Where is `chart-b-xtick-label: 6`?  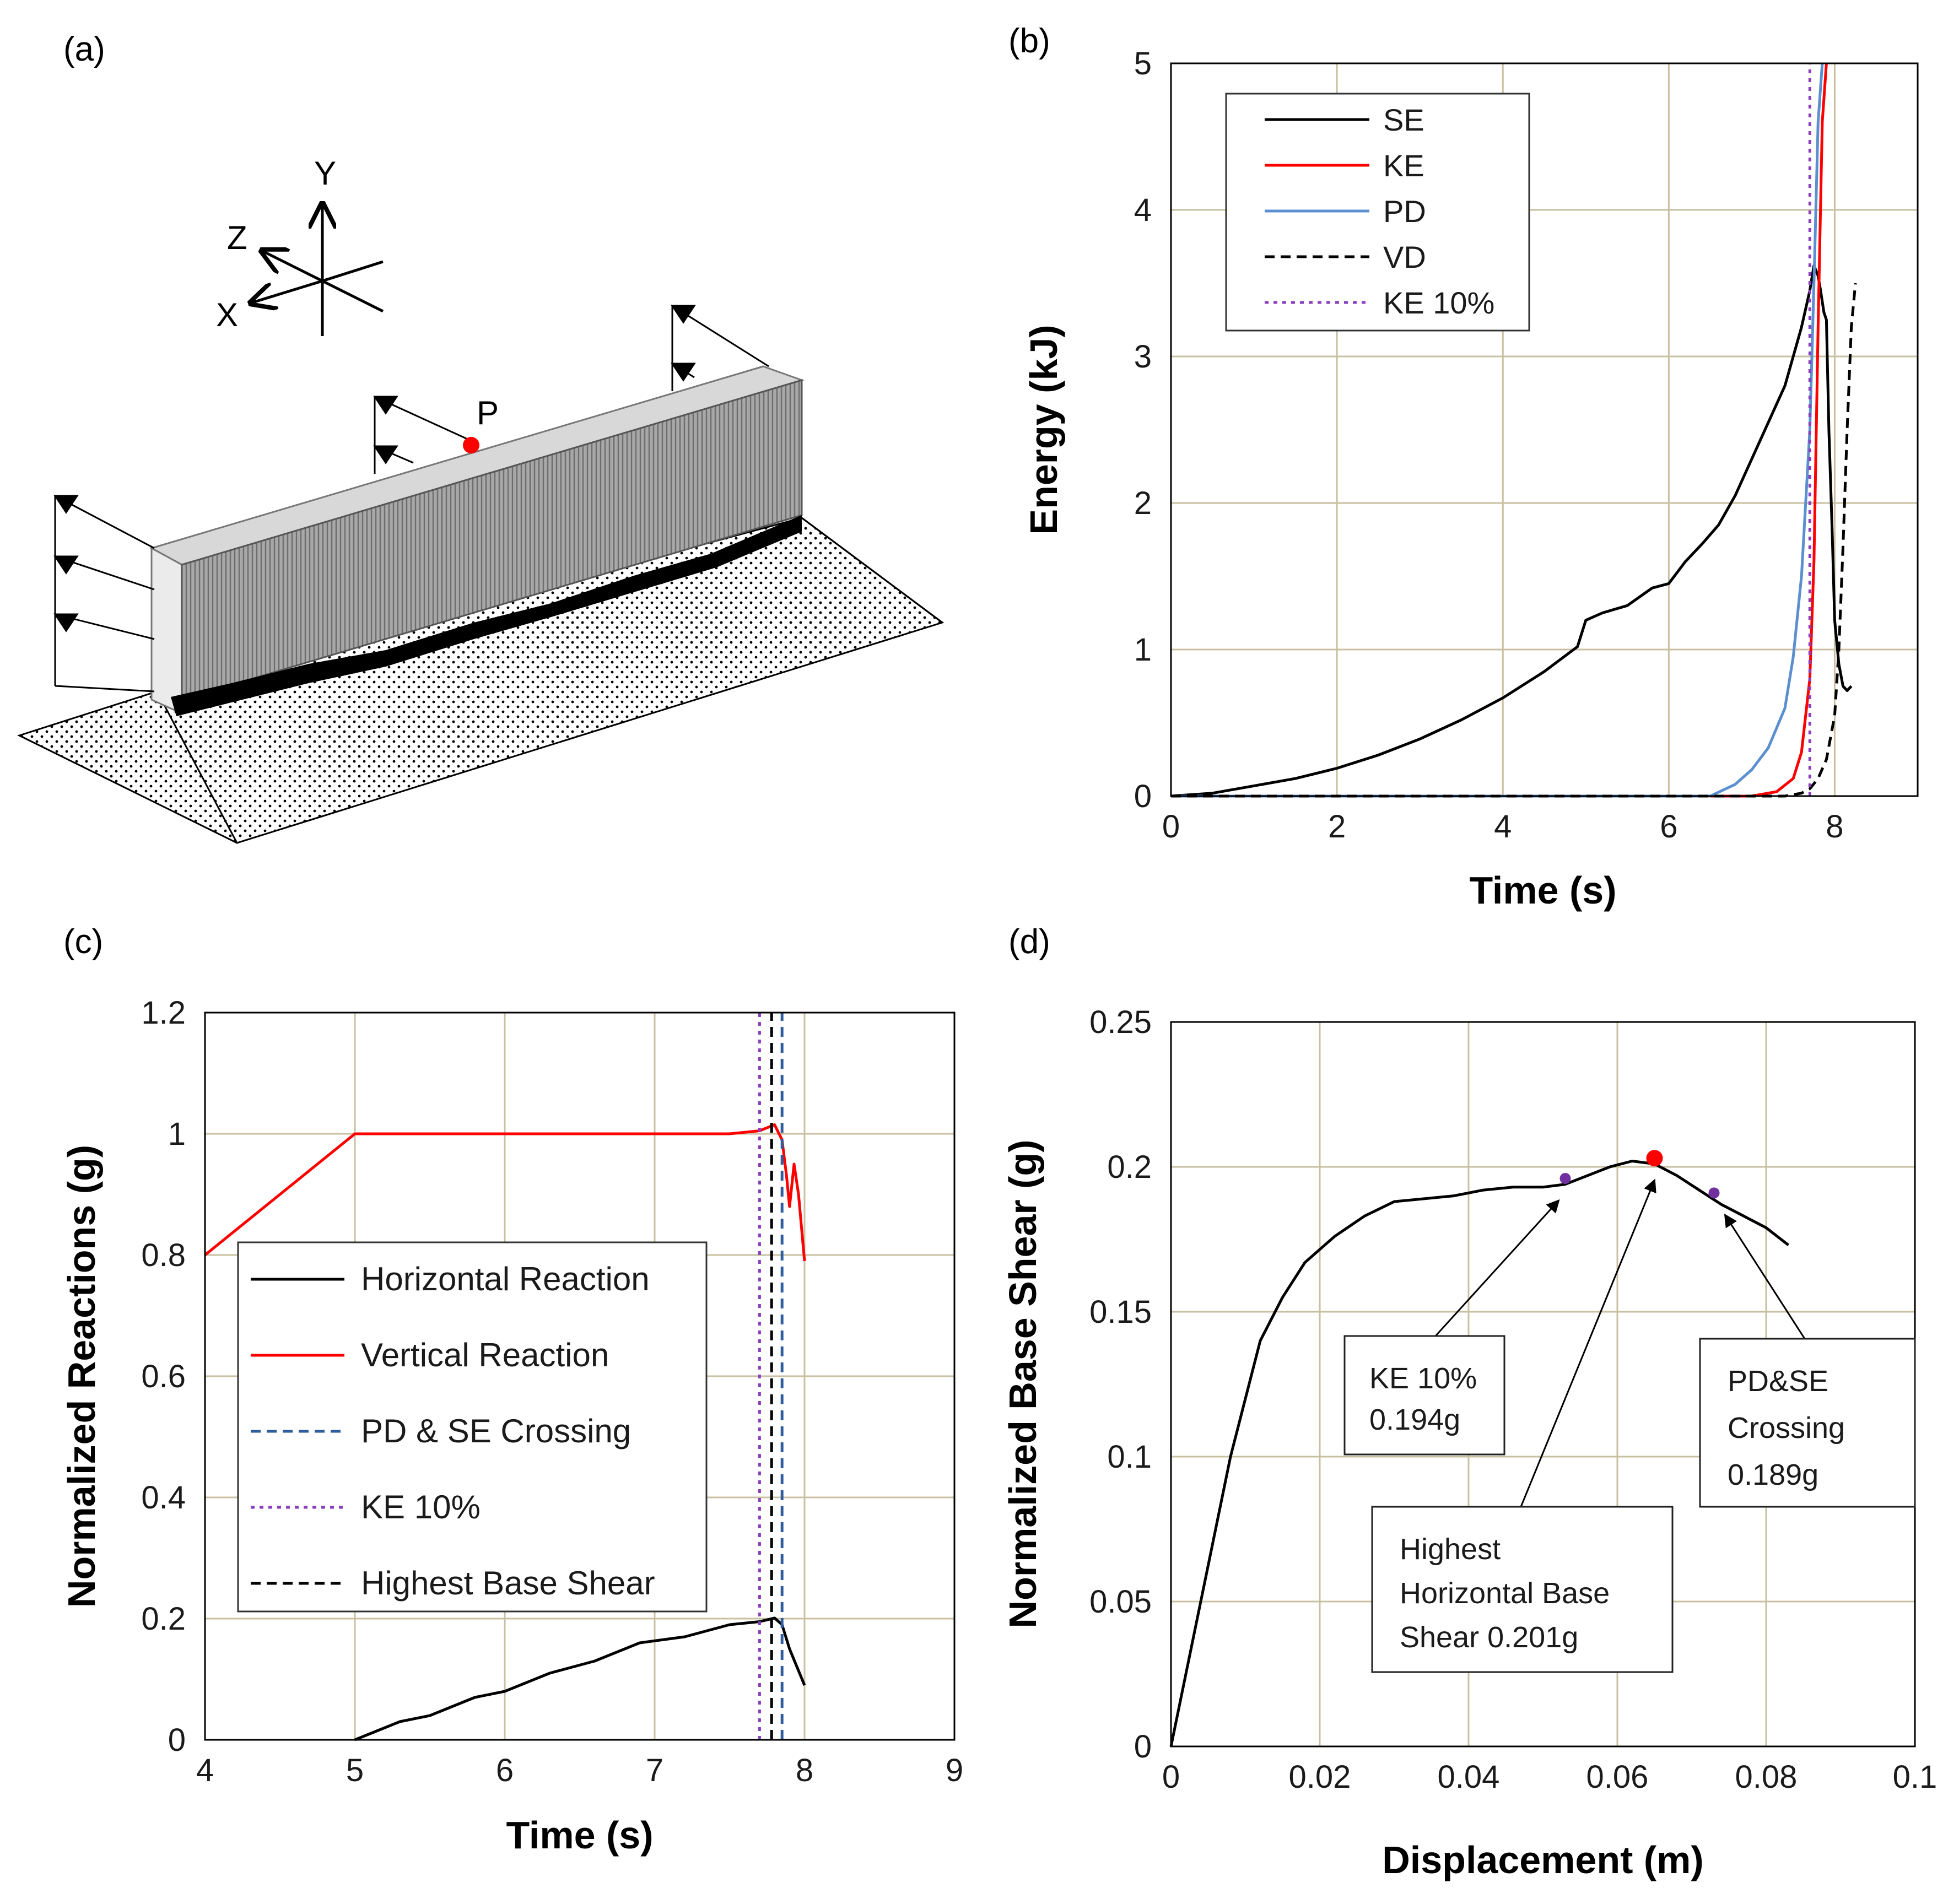 chart-b-xtick-label: 6 is located at coordinates (1668, 827).